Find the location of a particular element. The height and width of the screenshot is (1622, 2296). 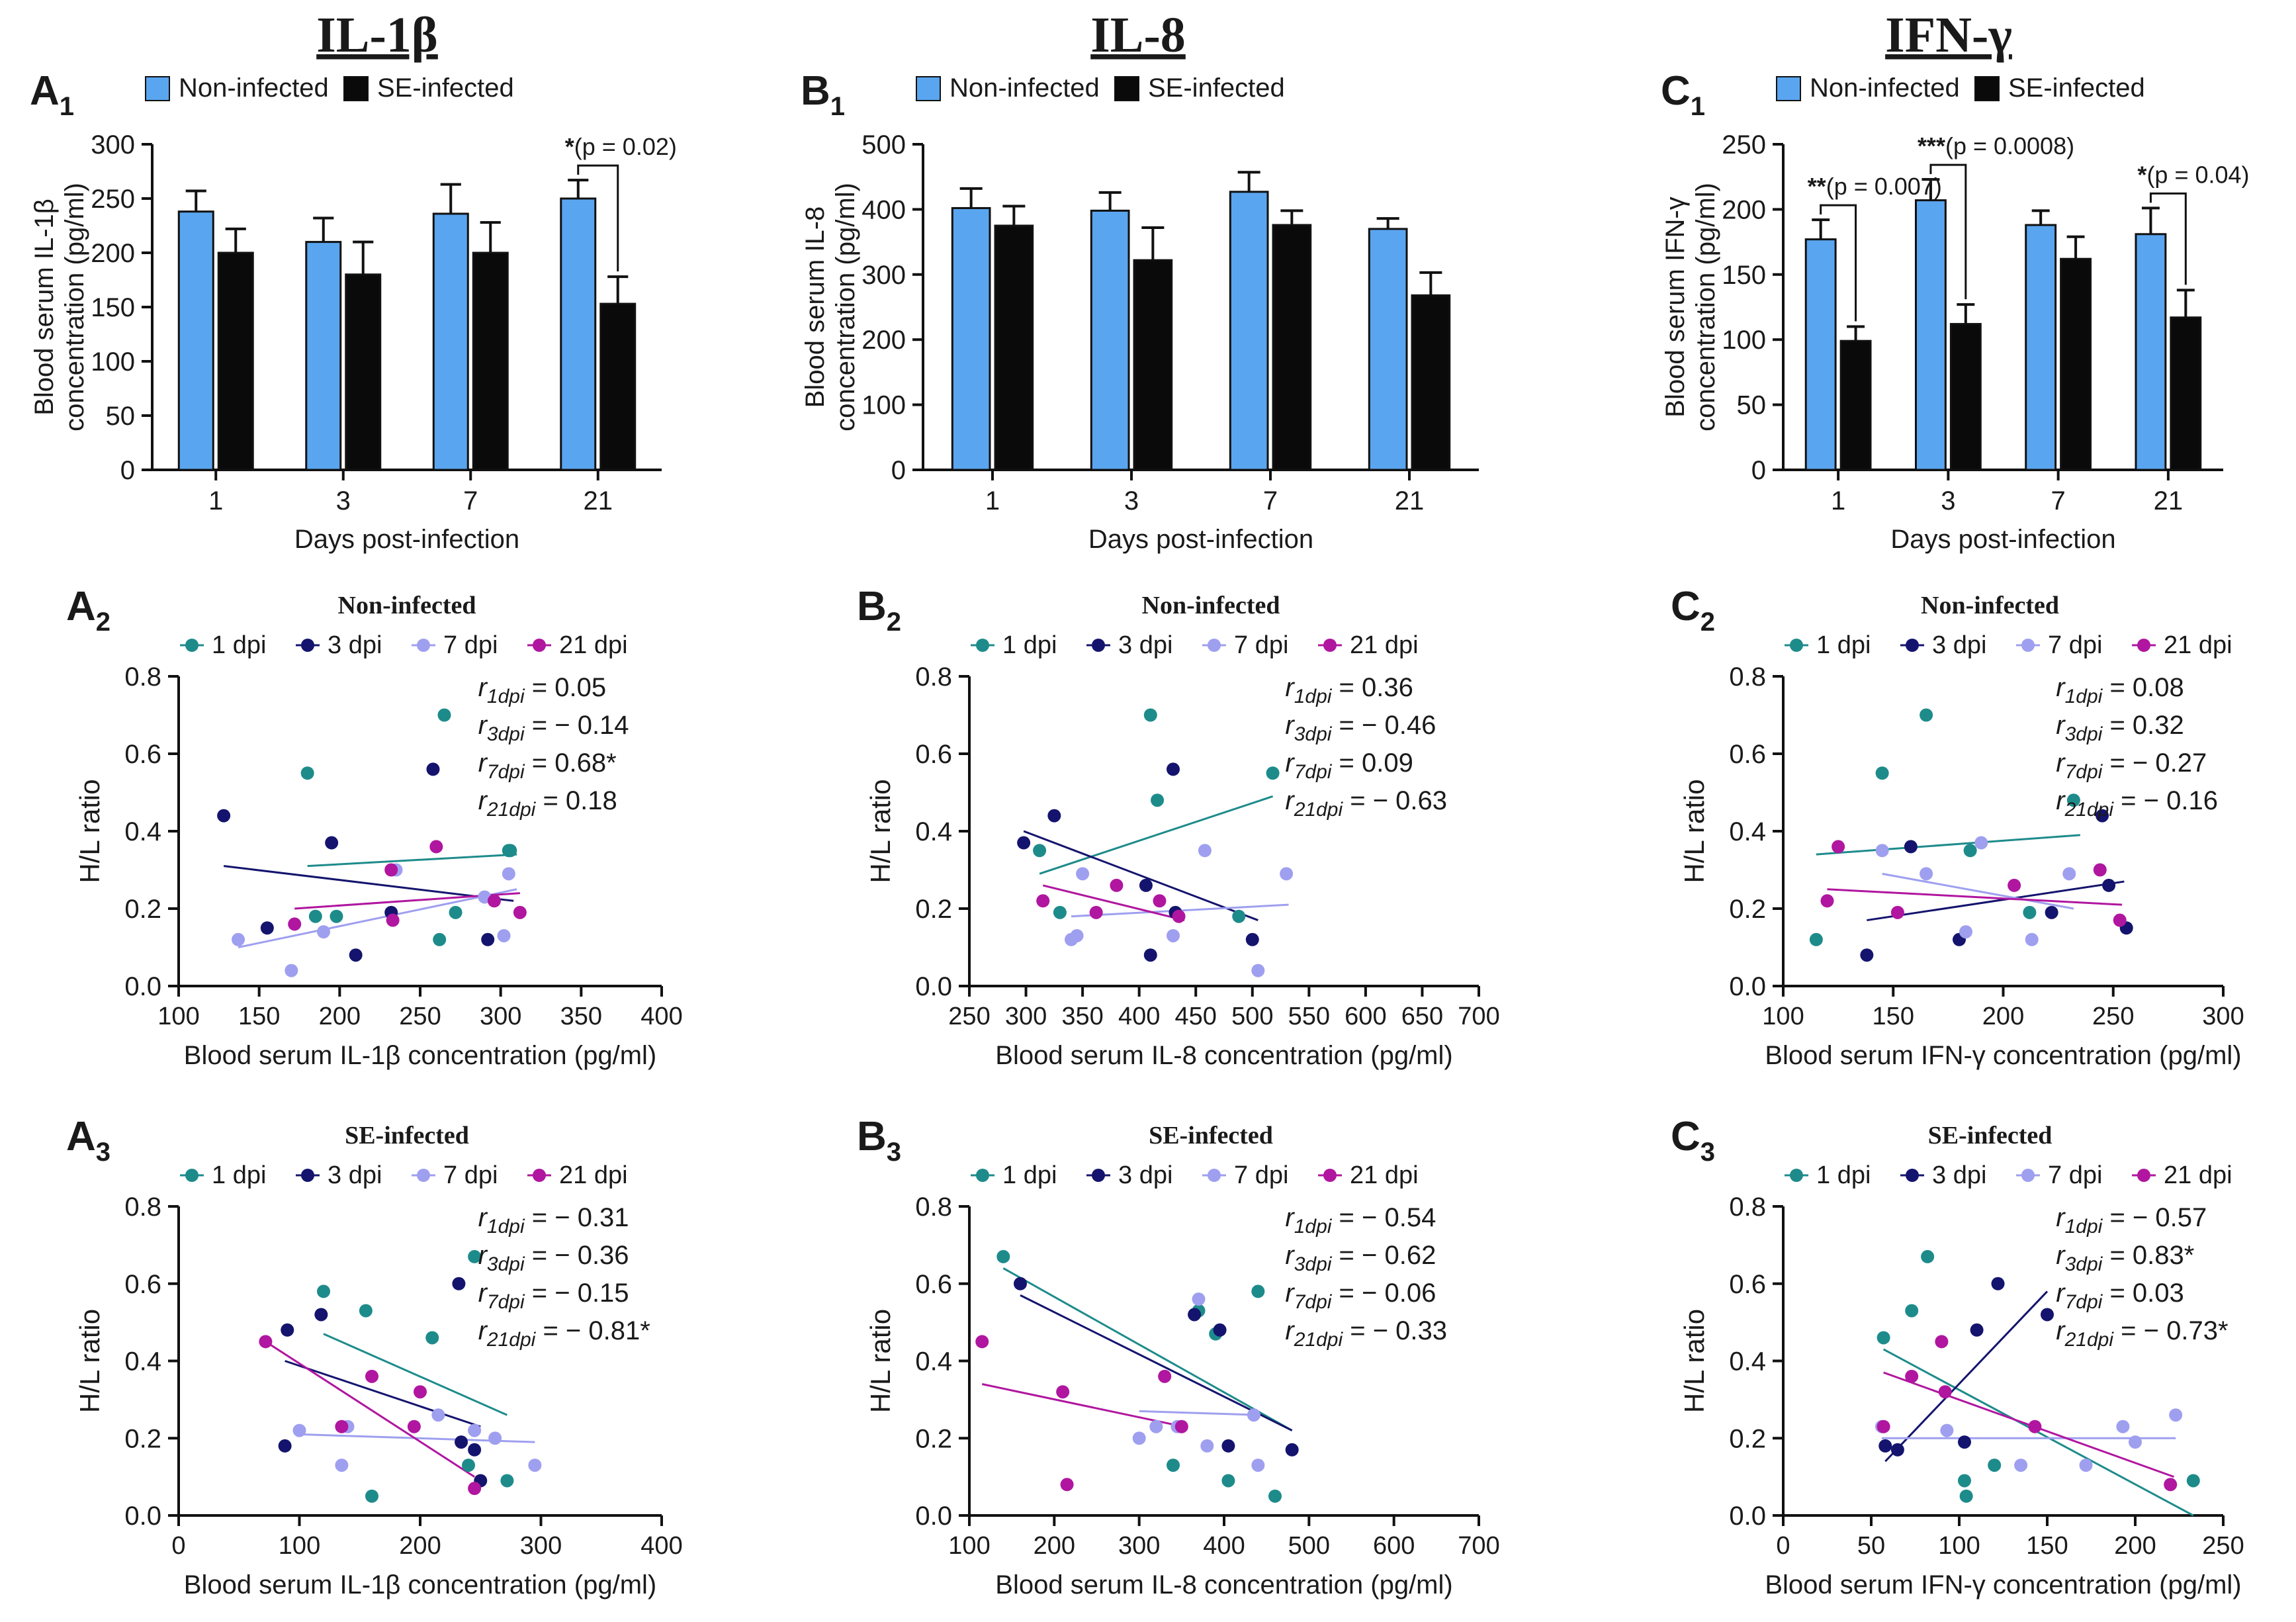

column-title-il8: IL-8 is located at coordinates (1138, 35).